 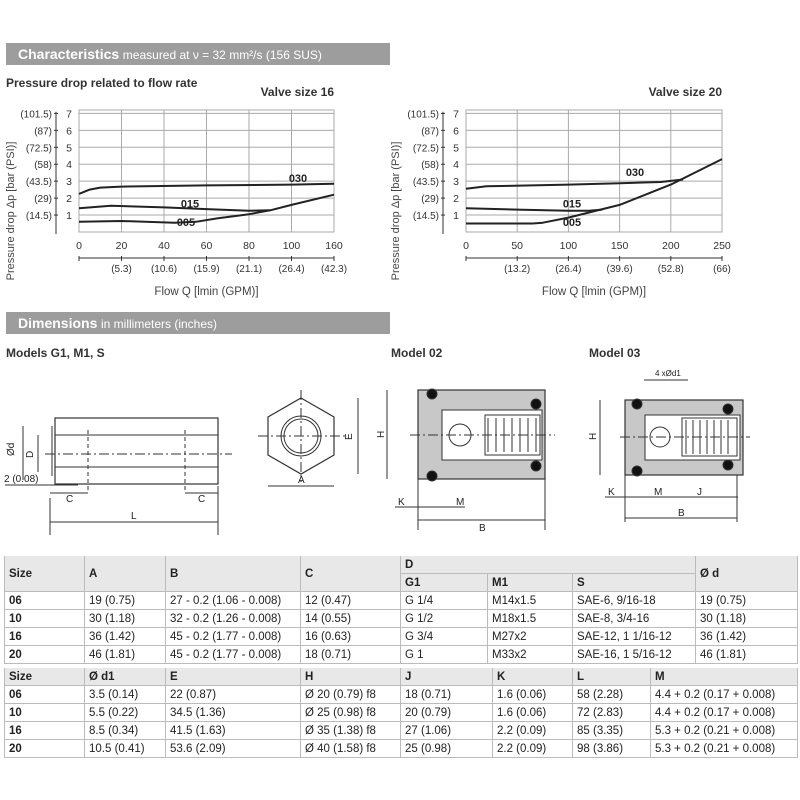 What do you see at coordinates (233, 677) in the screenshot?
I see `table-header: E` at bounding box center [233, 677].